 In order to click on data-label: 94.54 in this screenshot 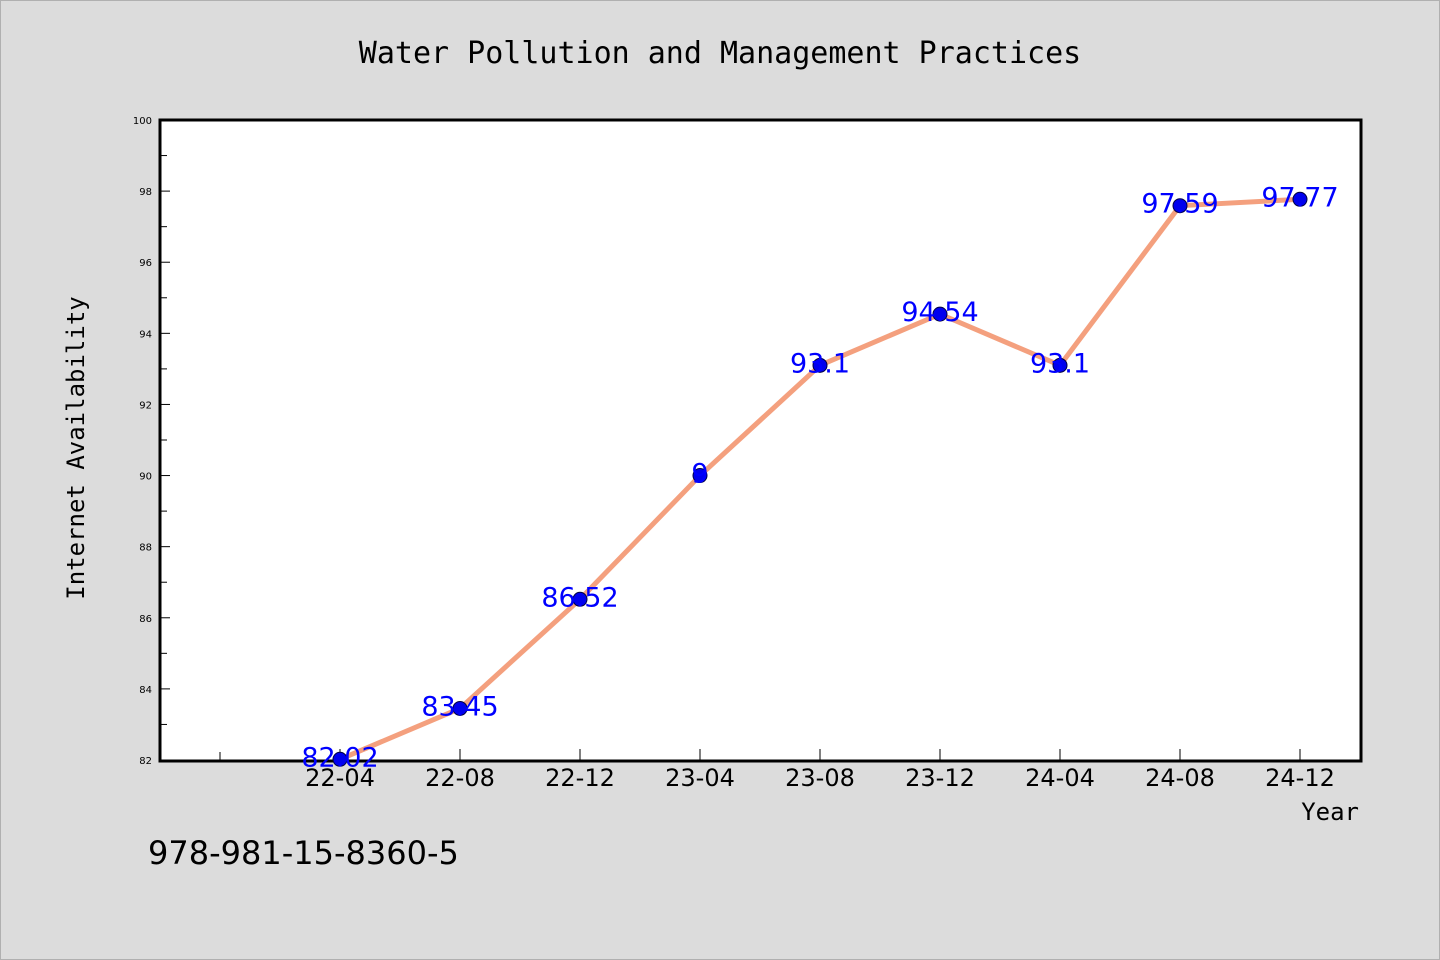, I will do `click(939, 312)`.